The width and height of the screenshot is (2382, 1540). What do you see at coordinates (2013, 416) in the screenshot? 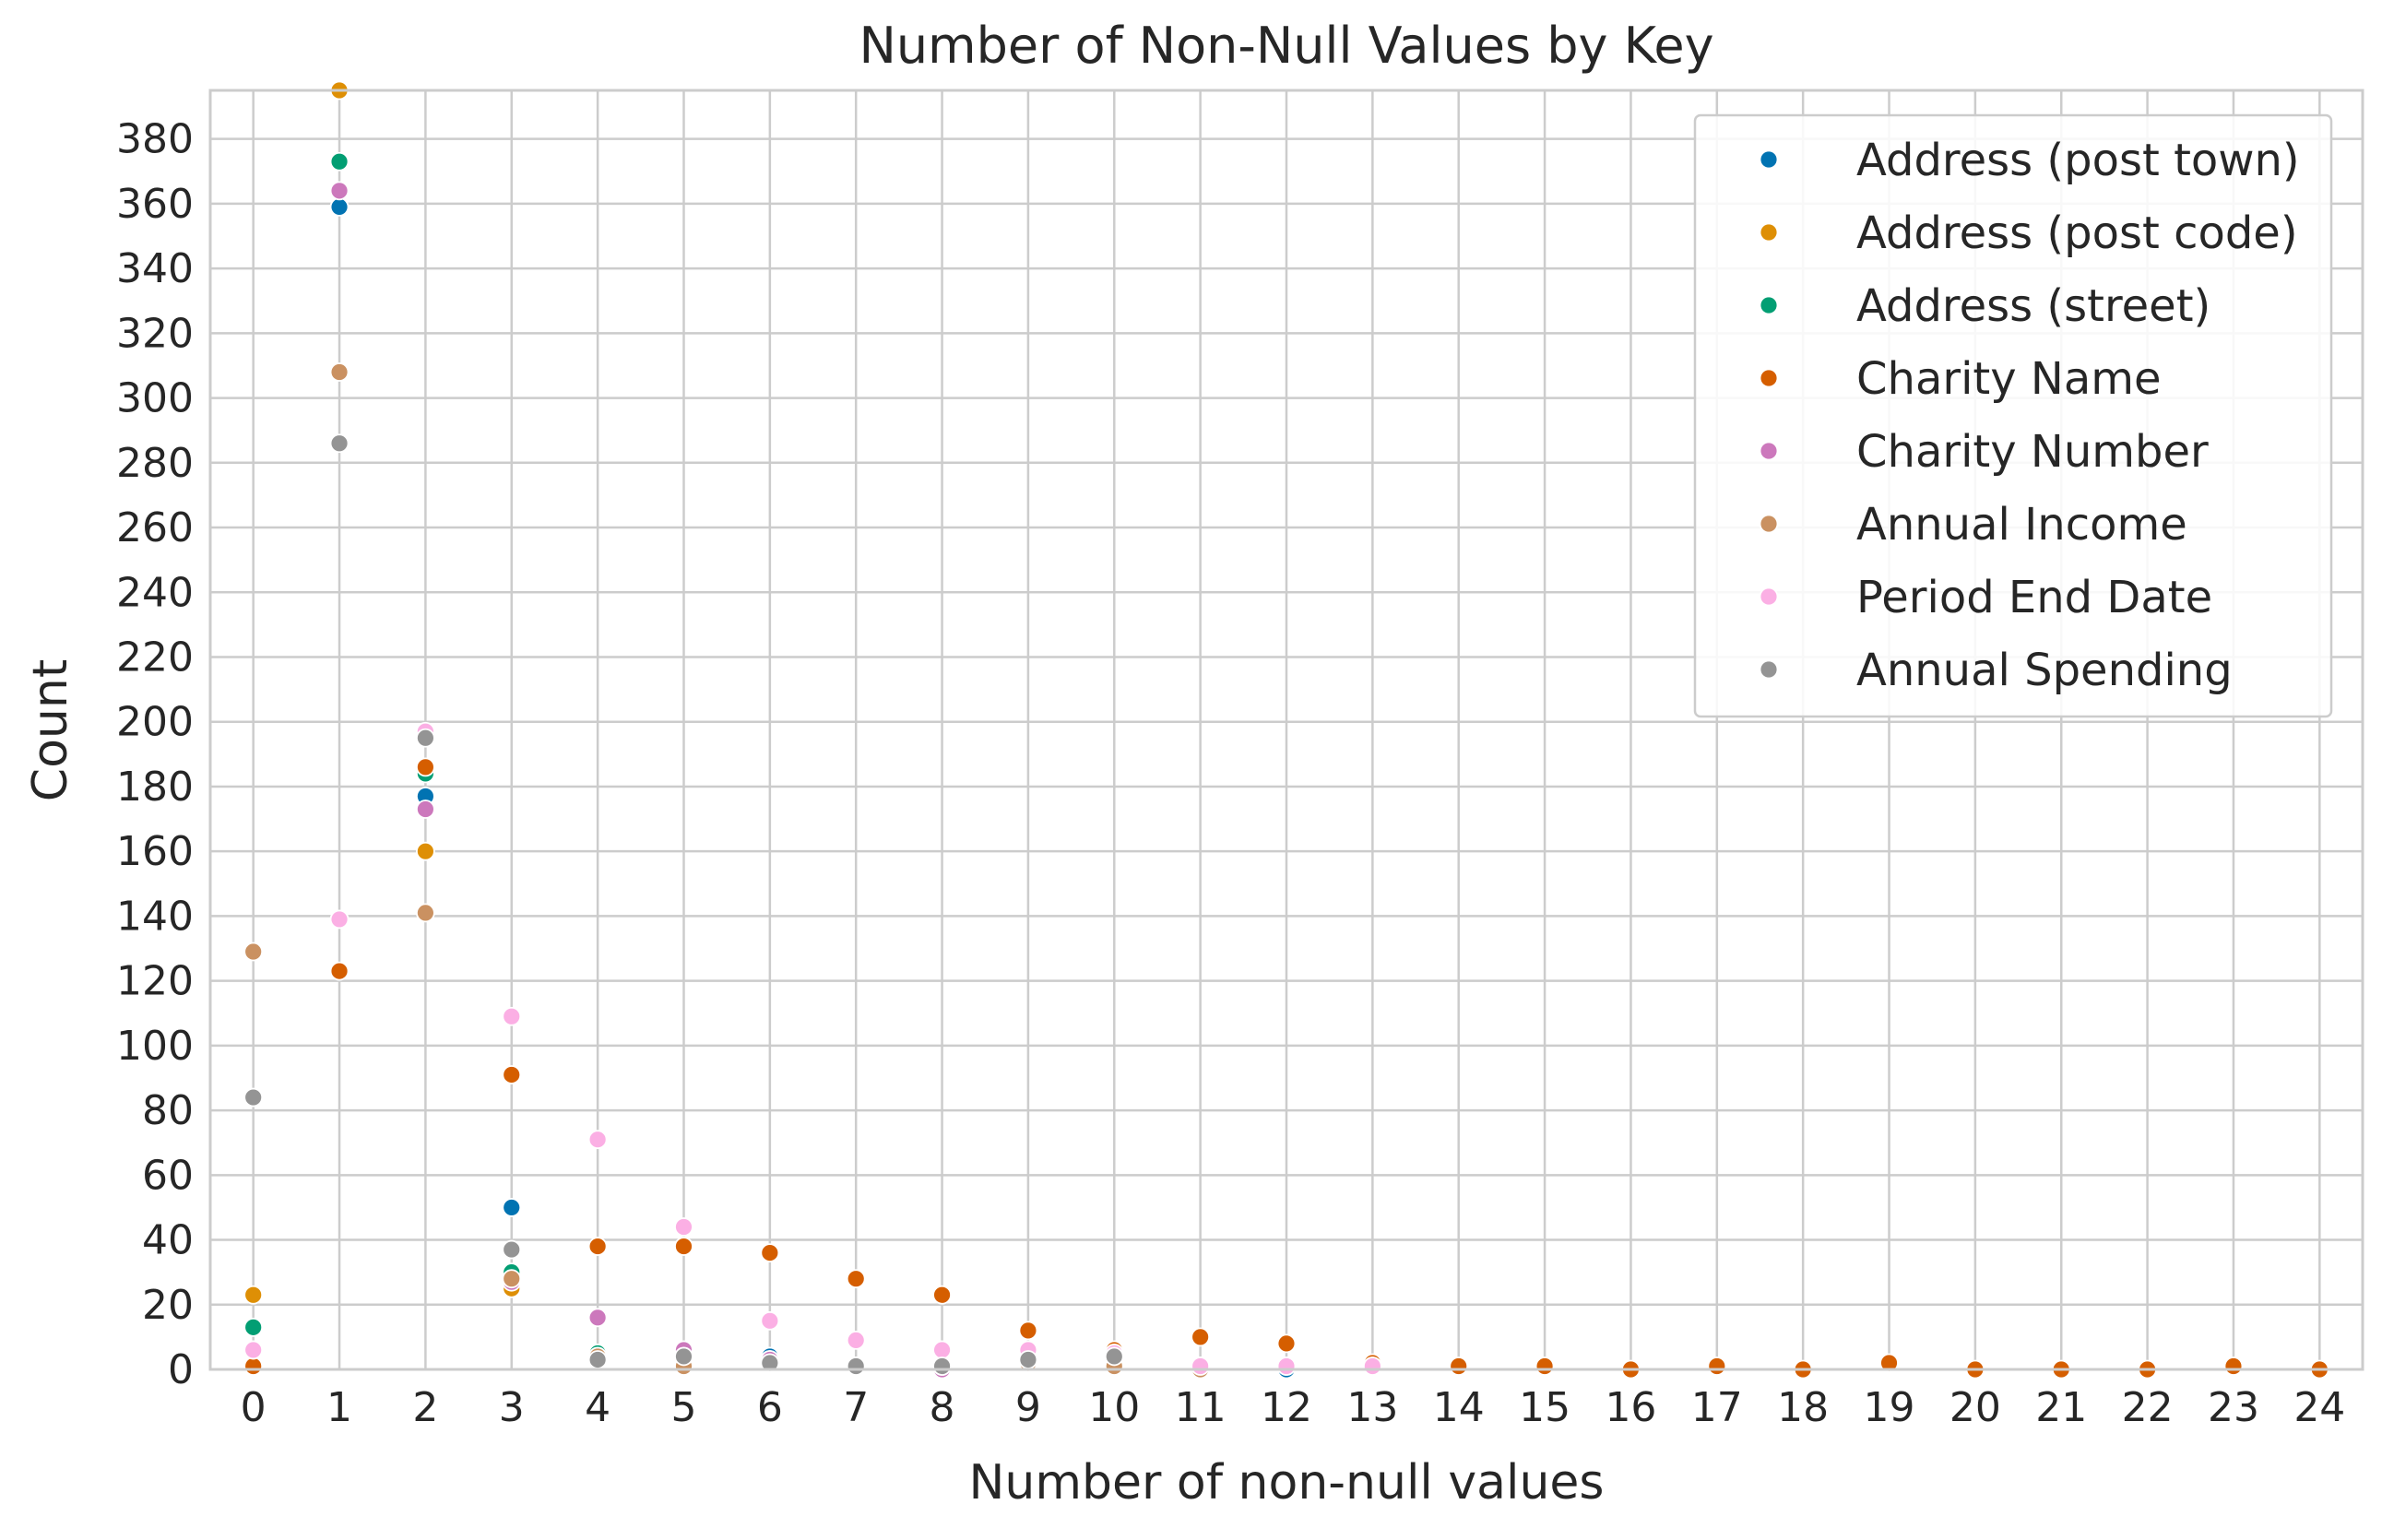
I see `legend-box` at bounding box center [2013, 416].